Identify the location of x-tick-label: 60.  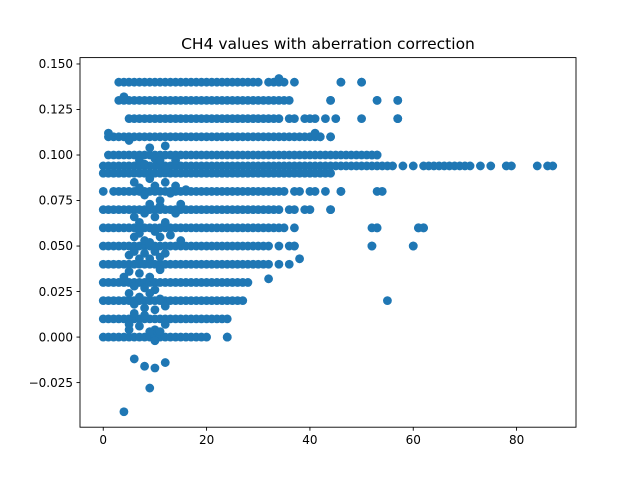
(413, 440).